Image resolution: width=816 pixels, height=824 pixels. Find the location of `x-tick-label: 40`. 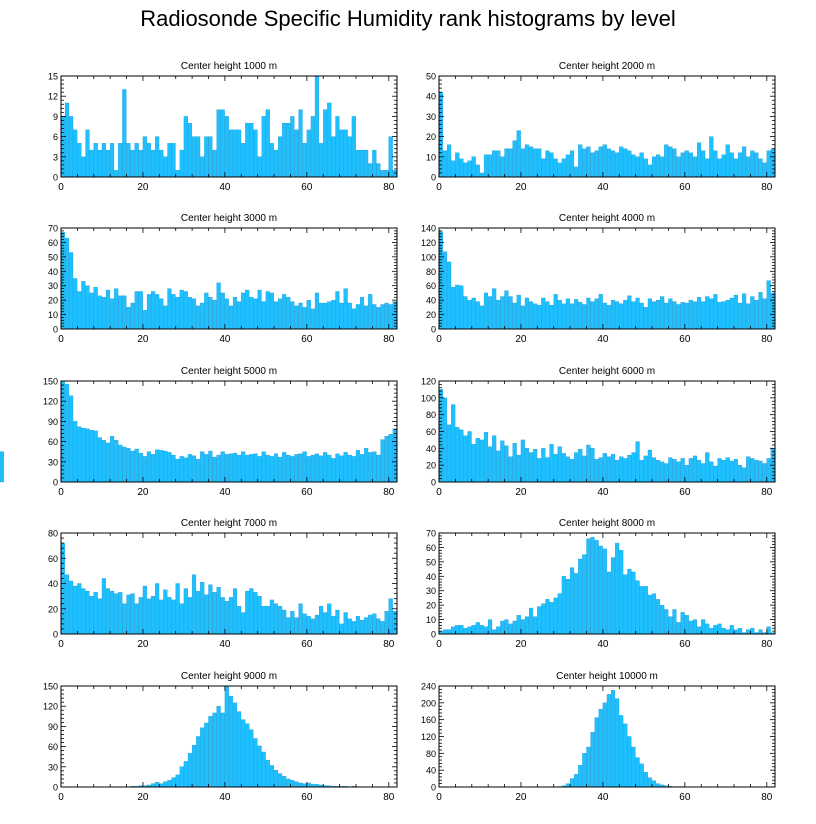

x-tick-label: 40 is located at coordinates (225, 492).